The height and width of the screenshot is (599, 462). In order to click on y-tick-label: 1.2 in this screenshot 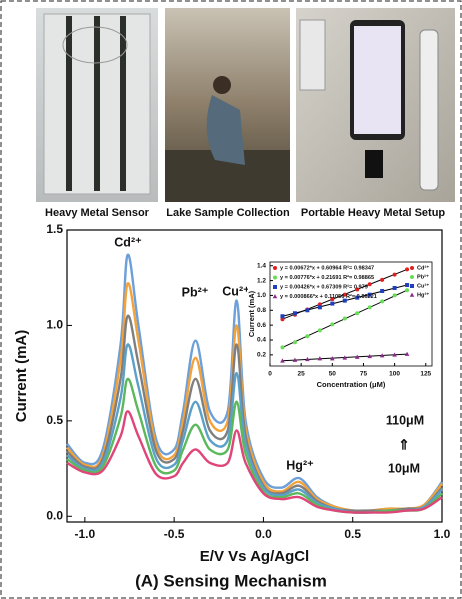, I will do `click(261, 280)`.